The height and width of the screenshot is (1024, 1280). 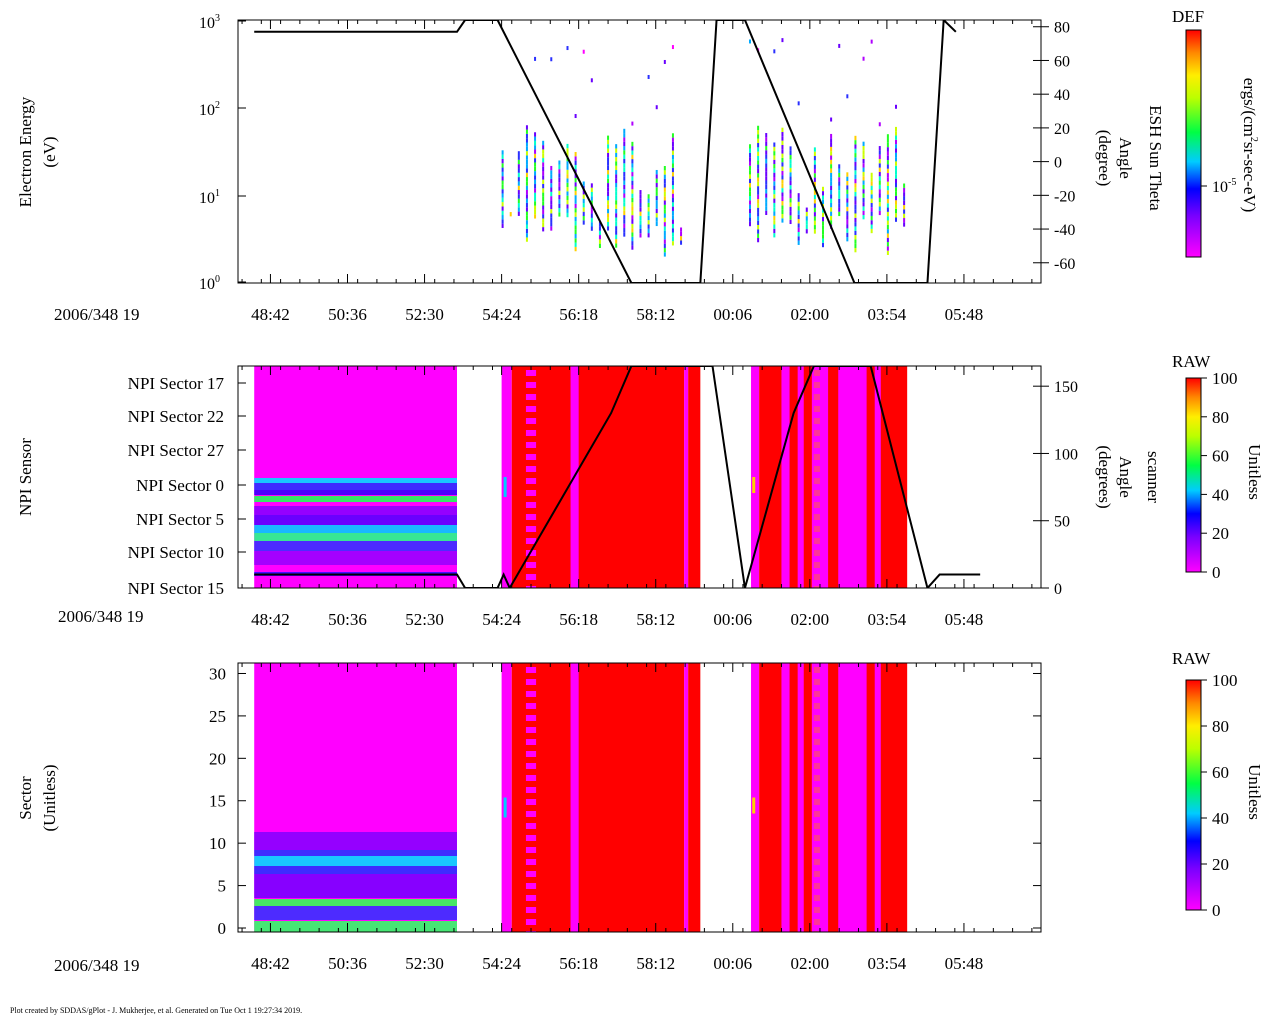 I want to click on colorbar-tick-label: 20, so click(x=1220, y=533).